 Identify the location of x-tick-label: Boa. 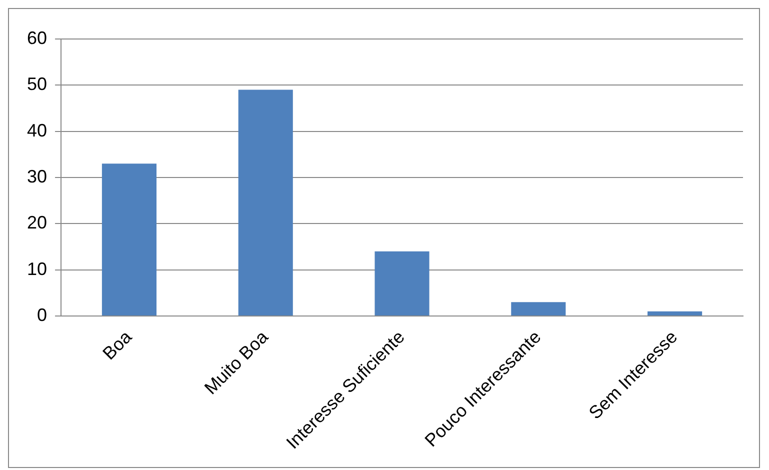
(117, 345).